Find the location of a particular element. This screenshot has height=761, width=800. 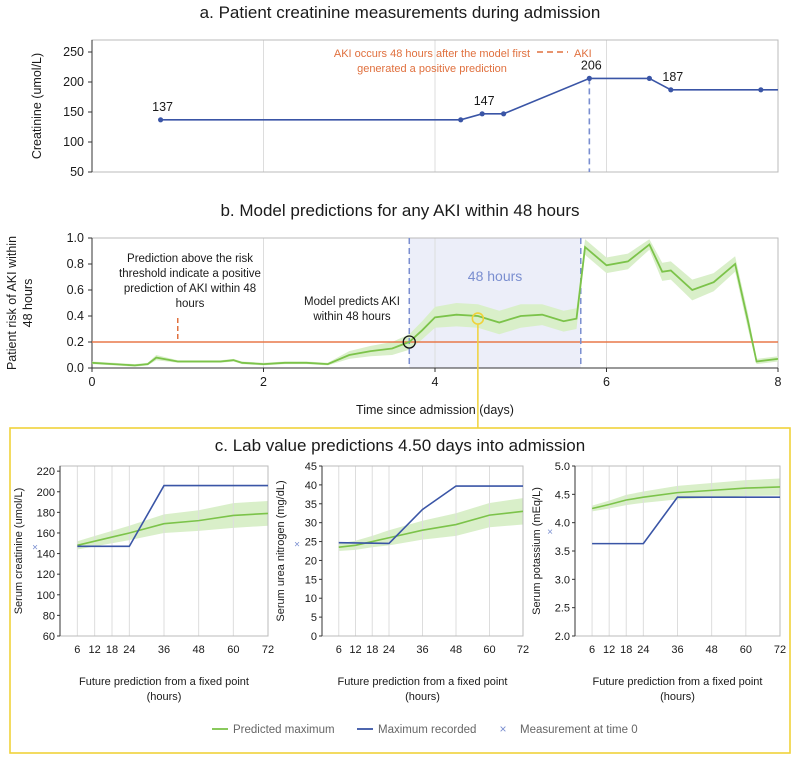

y-tick-label: 25 is located at coordinates (311, 543).